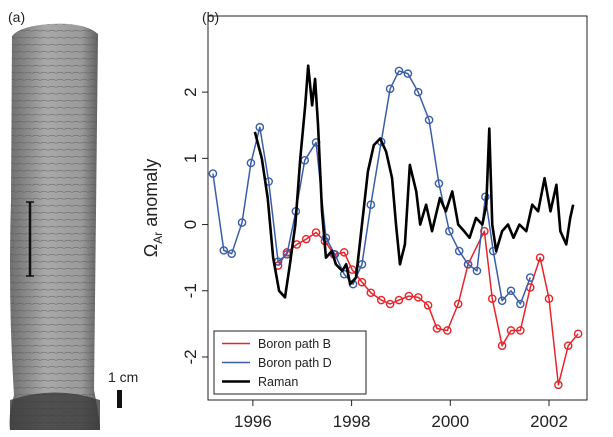 The image size is (613, 437). Describe the element at coordinates (119, 399) in the screenshot. I see `scale-bar` at that location.